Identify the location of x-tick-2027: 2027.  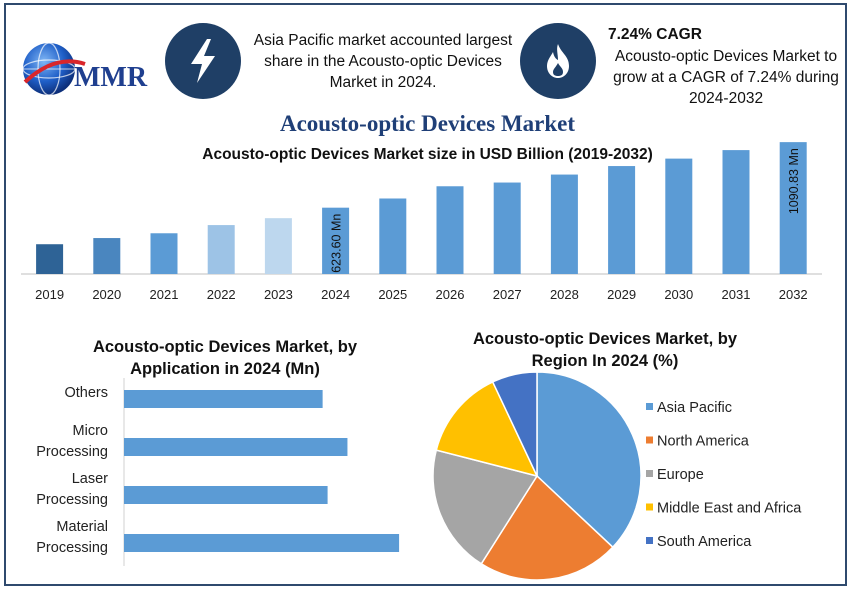
(507, 294).